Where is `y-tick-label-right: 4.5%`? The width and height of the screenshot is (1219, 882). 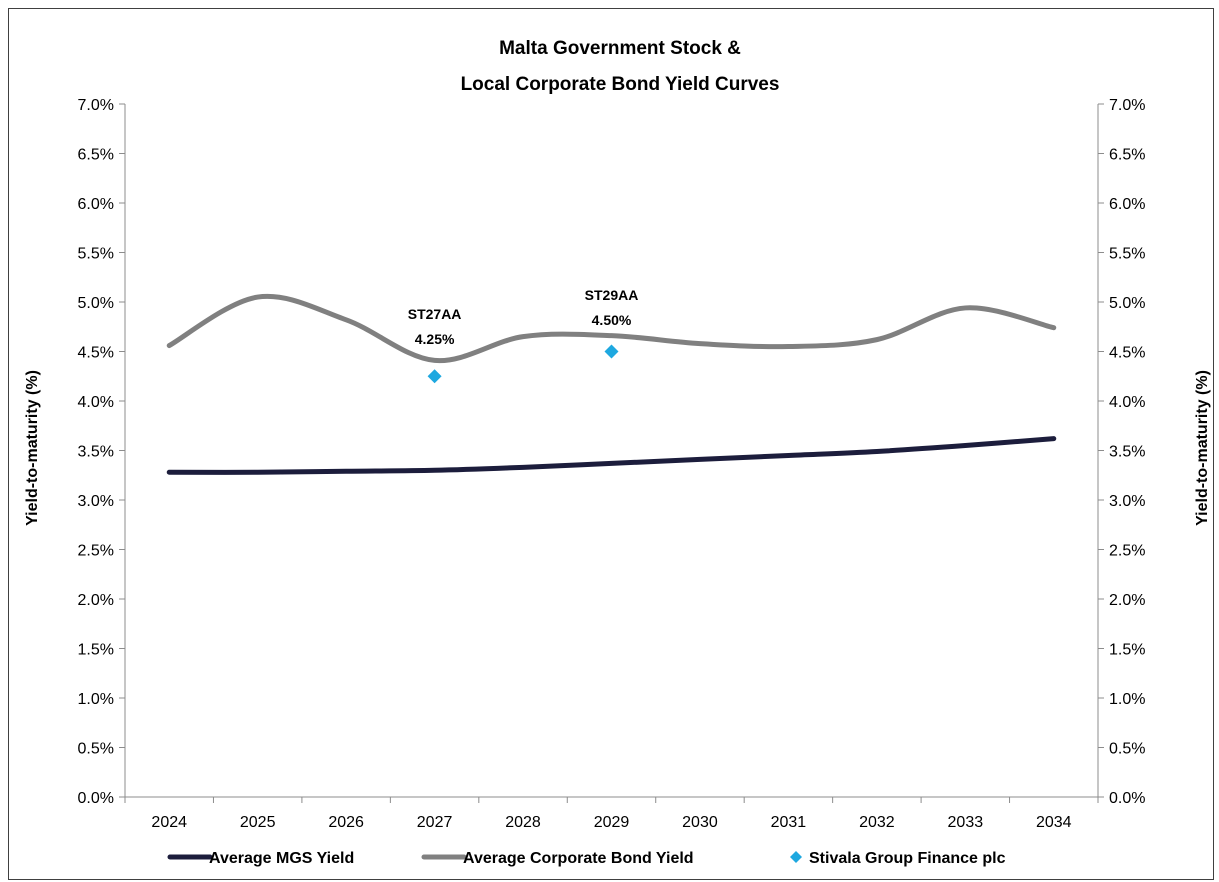 y-tick-label-right: 4.5% is located at coordinates (1127, 353).